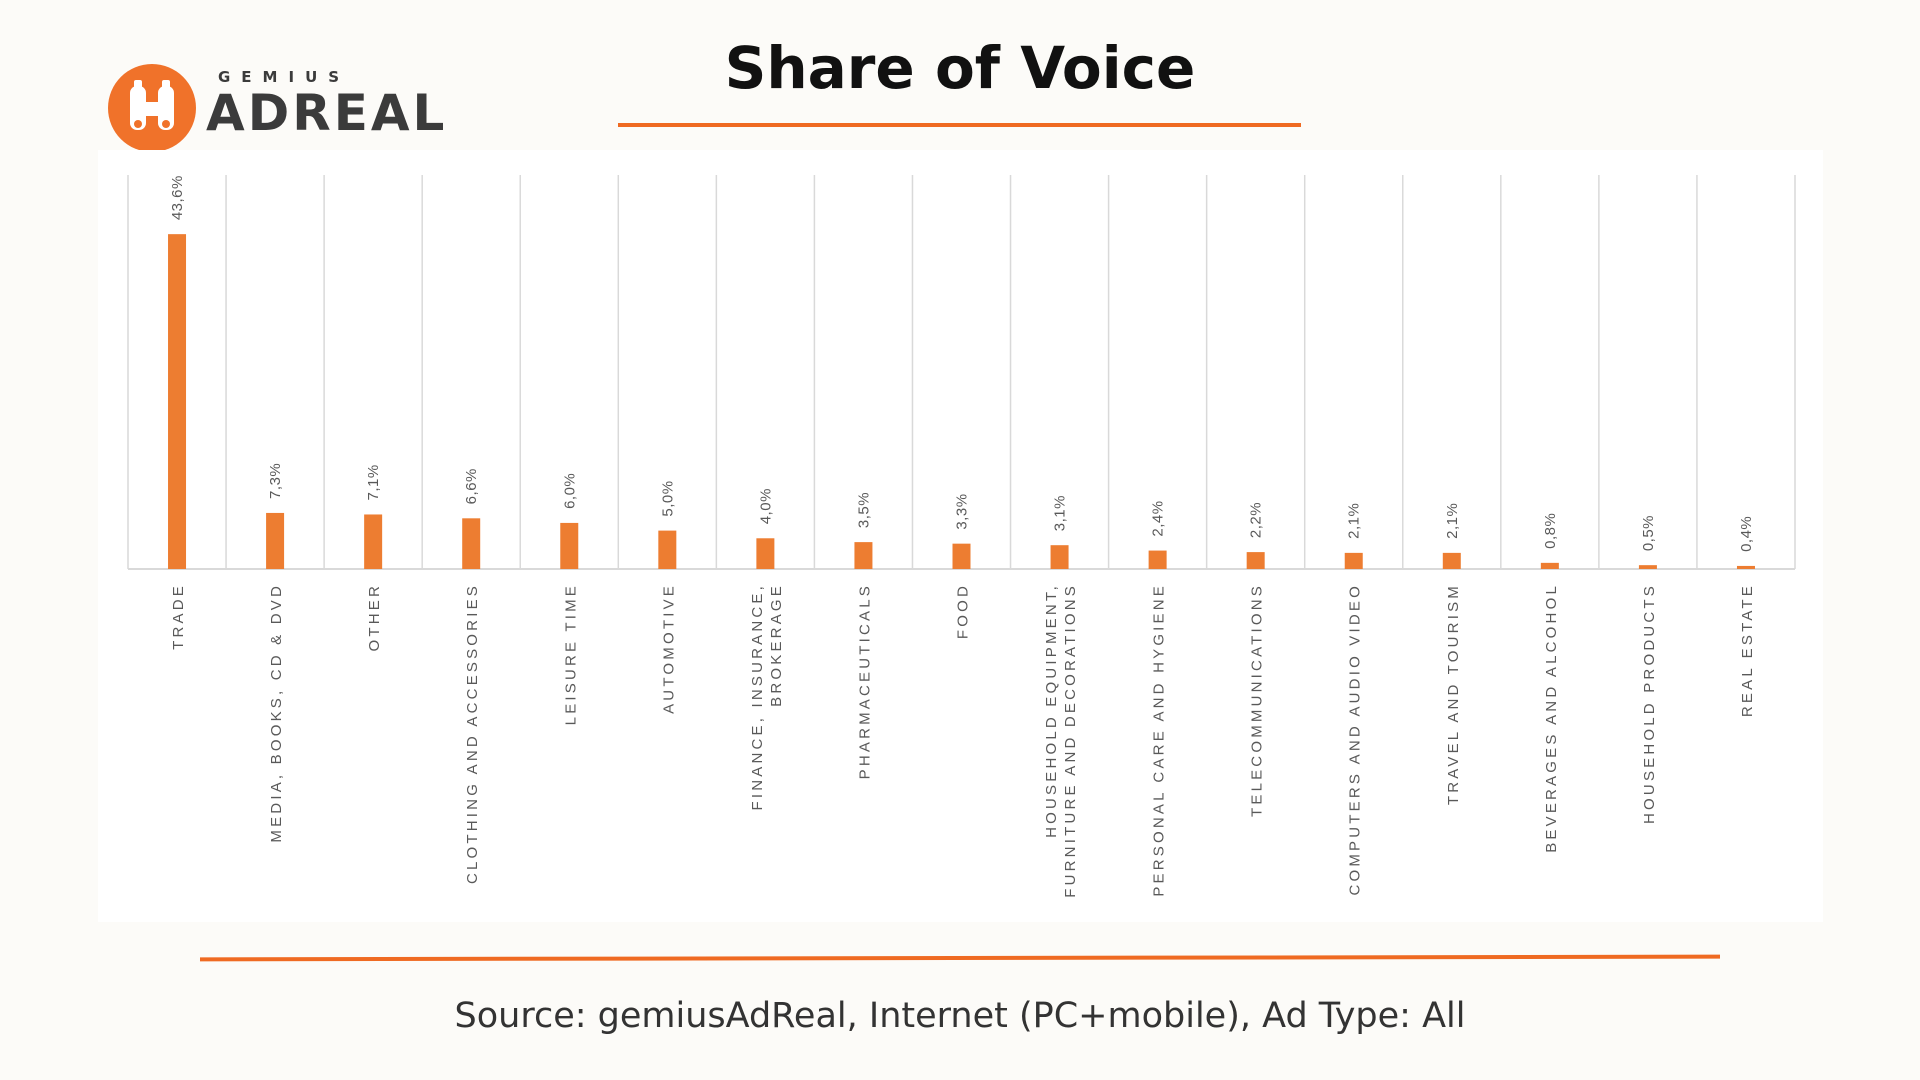 Image resolution: width=1920 pixels, height=1080 pixels. What do you see at coordinates (1355, 739) in the screenshot?
I see `category-label: COMPUTERS AND AUDIO VIDEO` at bounding box center [1355, 739].